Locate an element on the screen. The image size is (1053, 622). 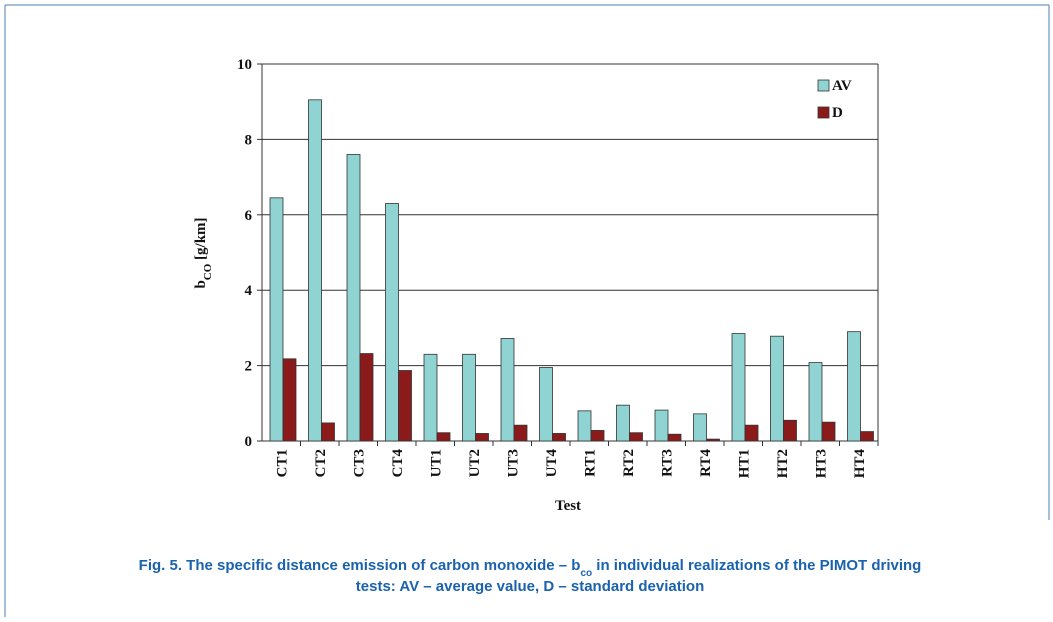
x-tick-label: UT4 is located at coordinates (552, 463).